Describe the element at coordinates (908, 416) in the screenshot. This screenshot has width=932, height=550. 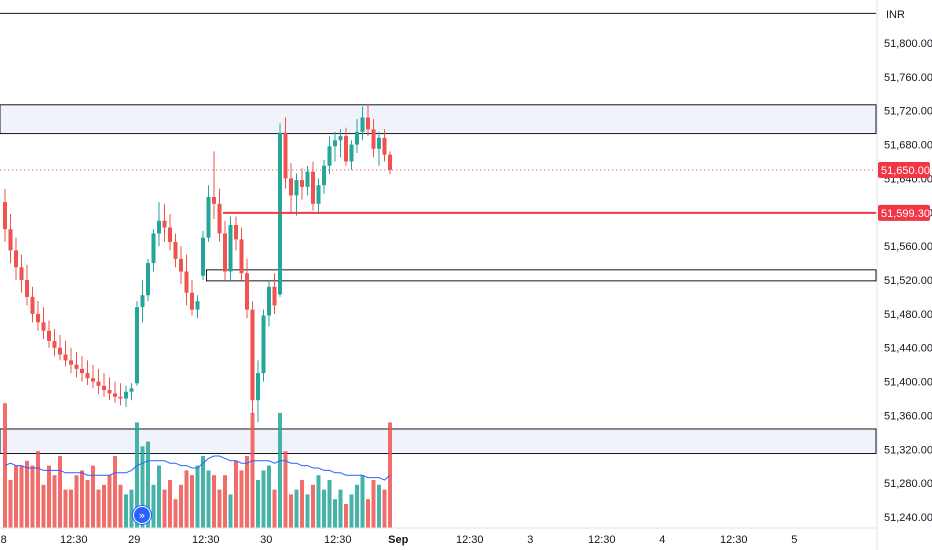
I see `price-tick-label: 51,360.00` at that location.